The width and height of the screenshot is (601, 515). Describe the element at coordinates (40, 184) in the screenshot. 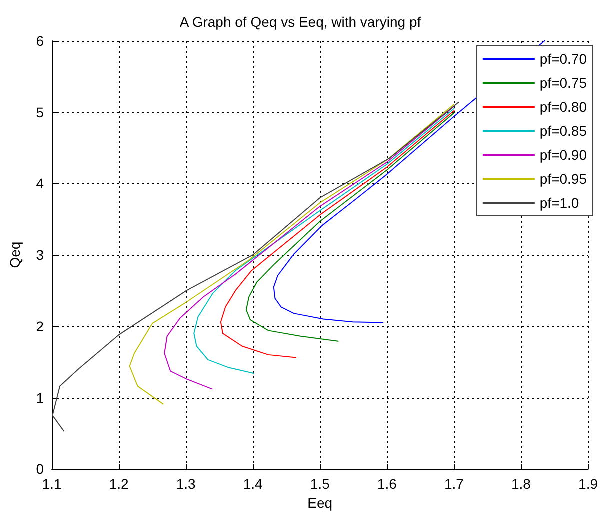

I see `y-tick-label: 4` at that location.